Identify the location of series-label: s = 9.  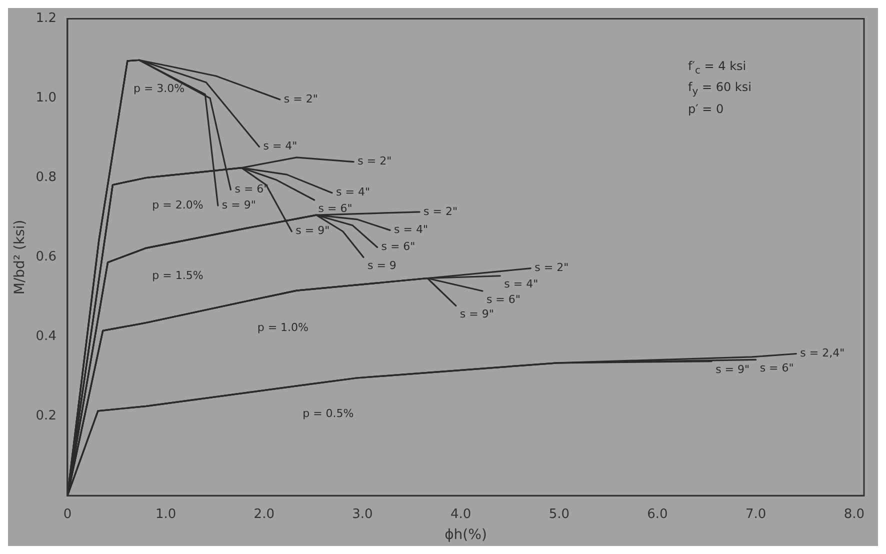
(381, 265).